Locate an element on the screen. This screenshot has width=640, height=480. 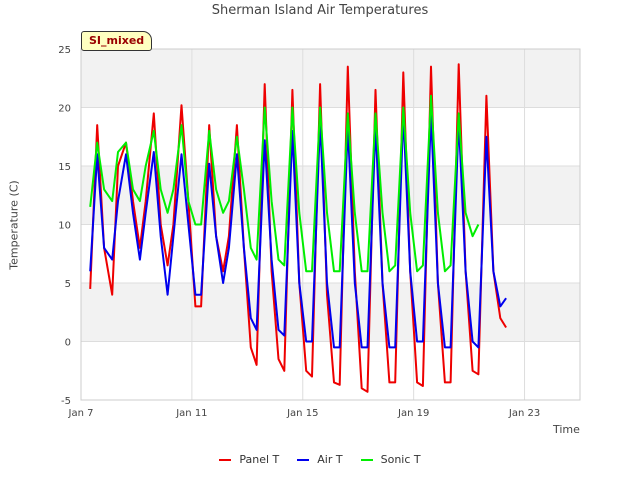
x-tick-label: Jan 11 is located at coordinates (191, 413).